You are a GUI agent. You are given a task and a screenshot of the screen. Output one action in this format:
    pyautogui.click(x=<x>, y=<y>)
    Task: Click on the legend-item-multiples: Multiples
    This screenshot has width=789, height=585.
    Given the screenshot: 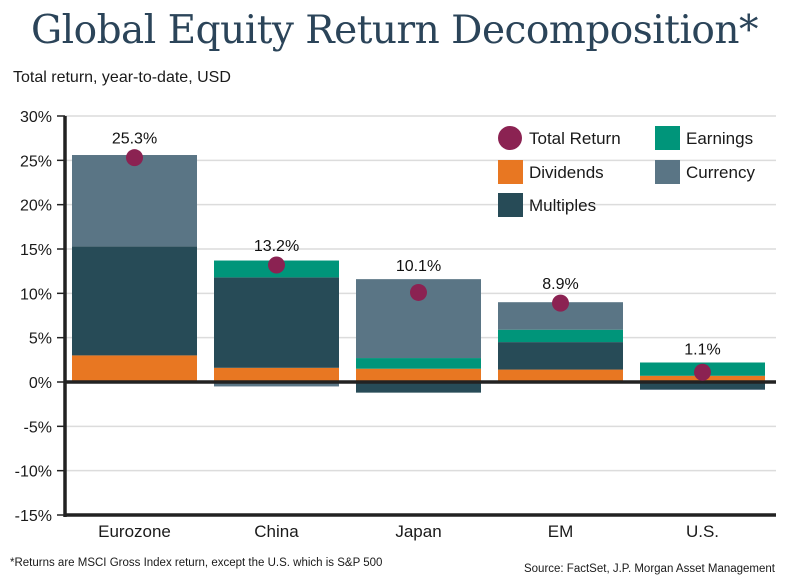 What is the action you would take?
    pyautogui.click(x=547, y=205)
    